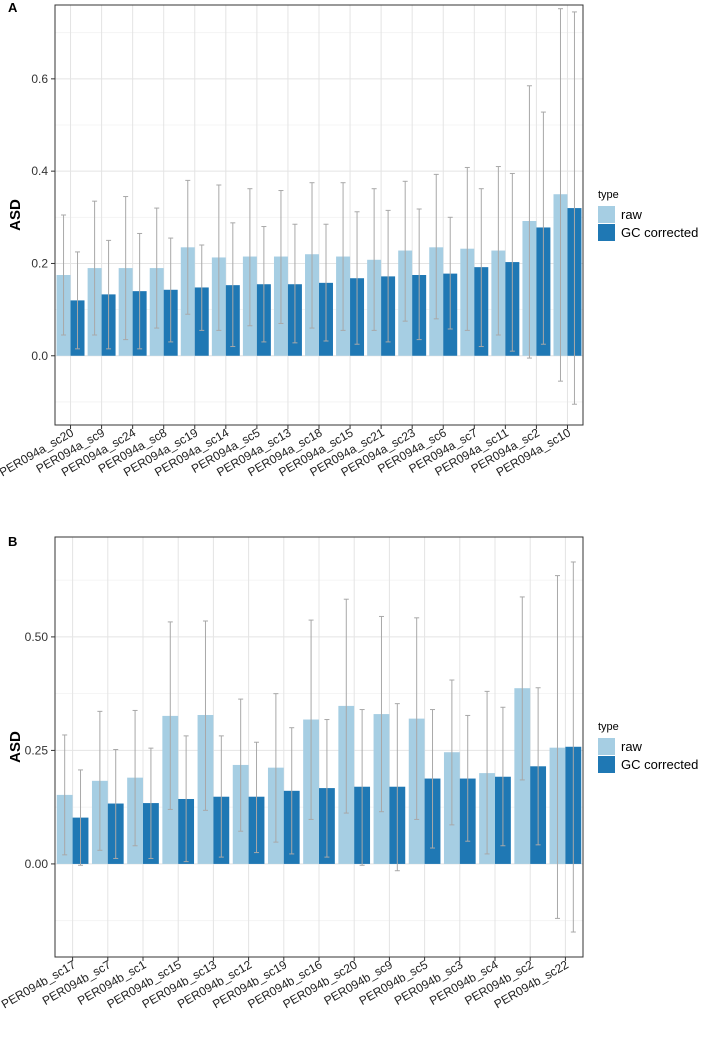 The width and height of the screenshot is (709, 1040). I want to click on y-tick-label: 0.0, so click(39, 356).